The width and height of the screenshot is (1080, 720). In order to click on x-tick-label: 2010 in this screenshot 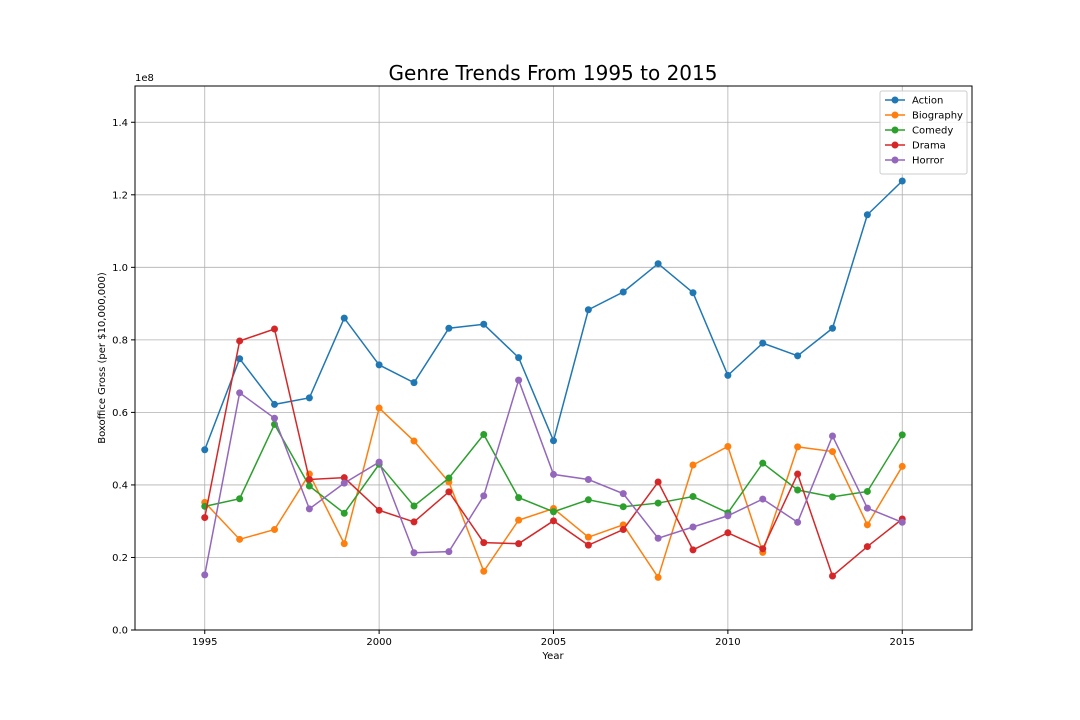, I will do `click(727, 642)`.